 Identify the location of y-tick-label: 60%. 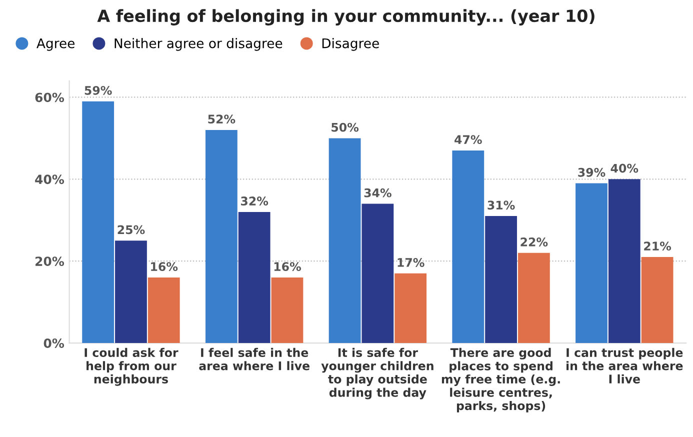
(49, 97).